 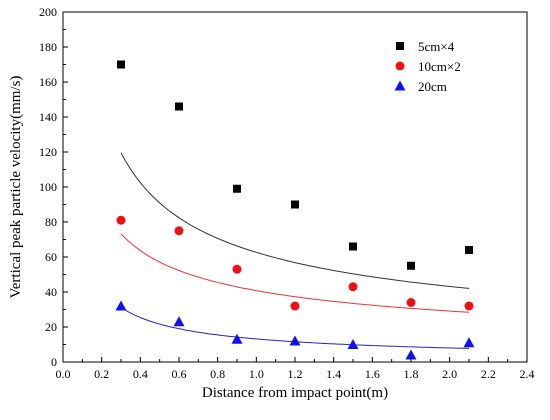 I want to click on x-tick-label: 2.4, so click(x=527, y=374).